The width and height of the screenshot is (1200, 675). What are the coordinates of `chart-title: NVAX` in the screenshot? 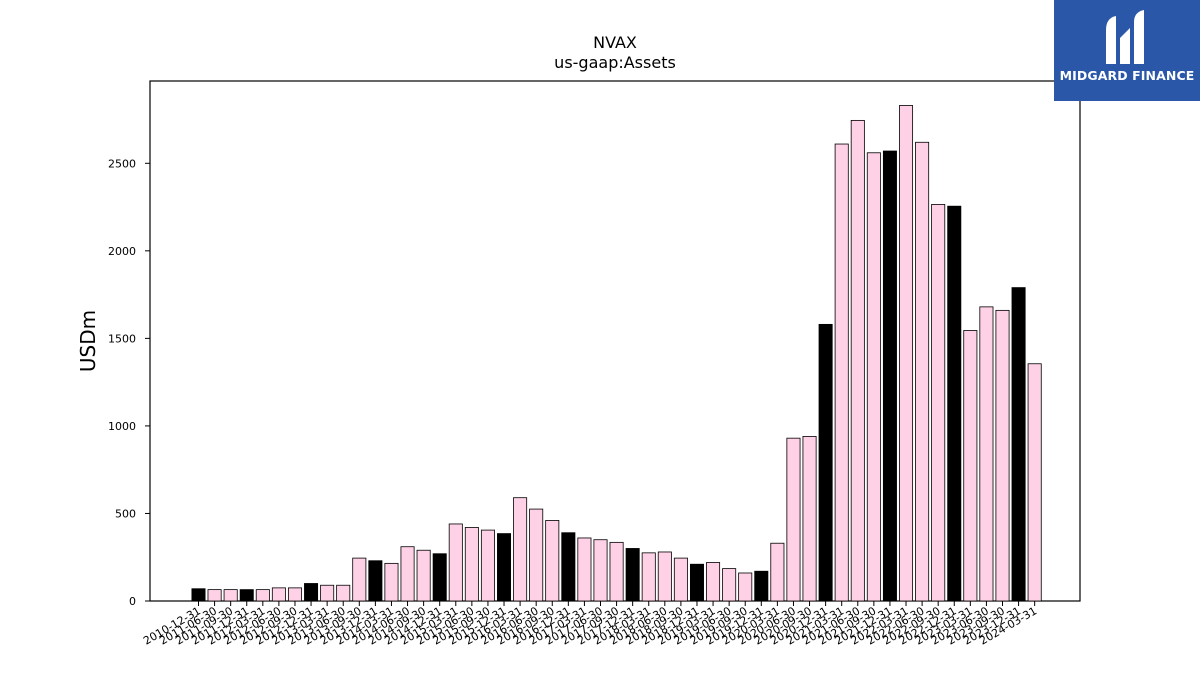 It's located at (615, 42).